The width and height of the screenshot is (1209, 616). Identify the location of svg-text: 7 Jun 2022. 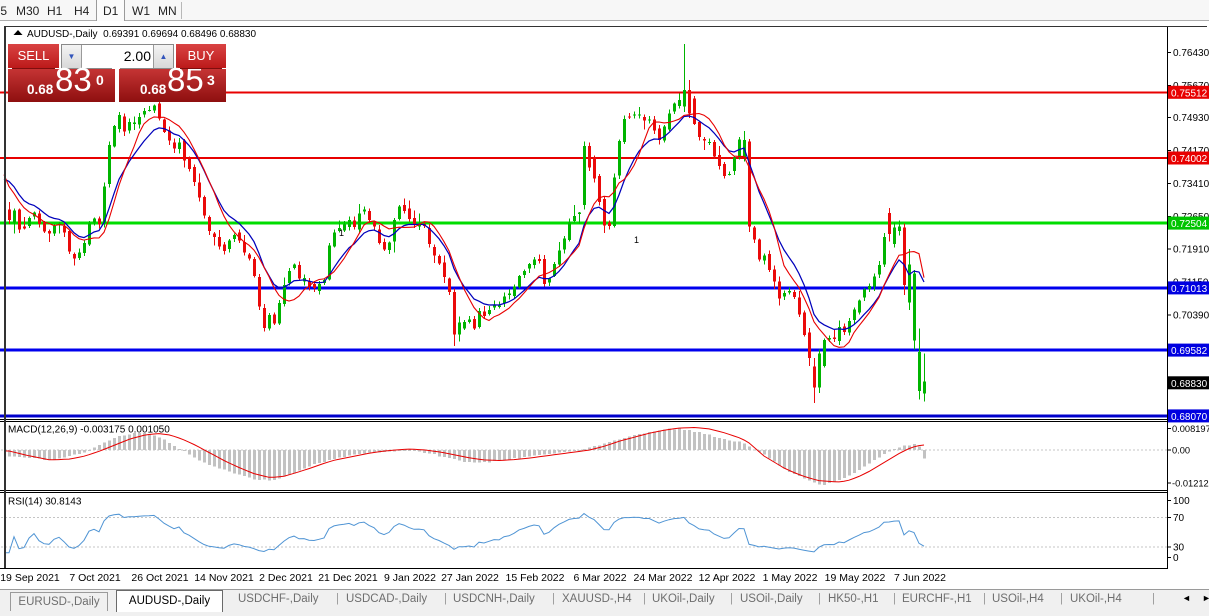
(920, 578).